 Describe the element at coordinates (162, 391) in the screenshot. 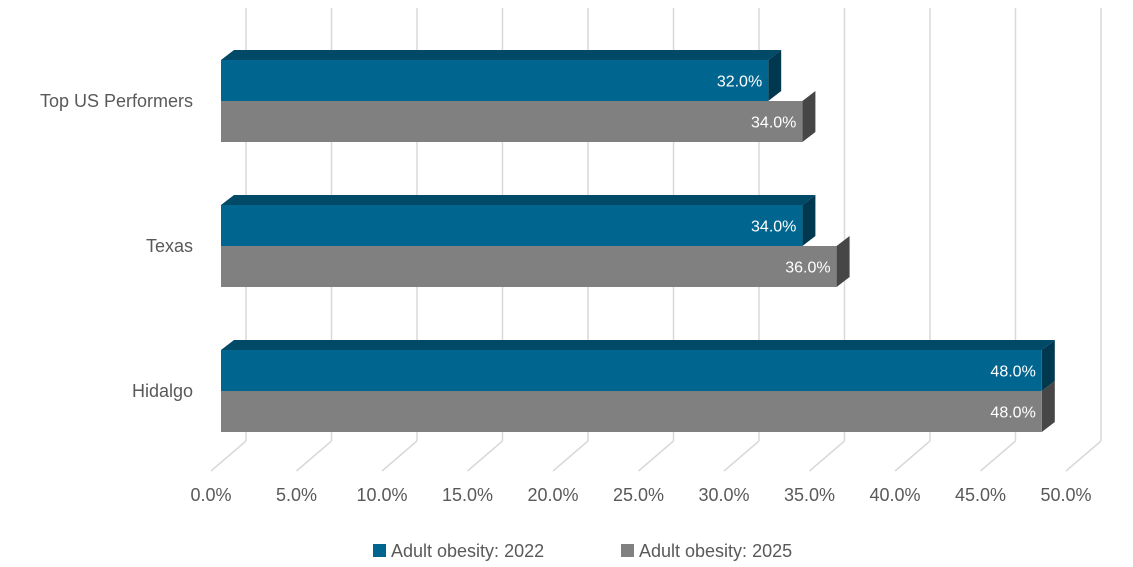

I see `category-label: Hidalgo` at that location.